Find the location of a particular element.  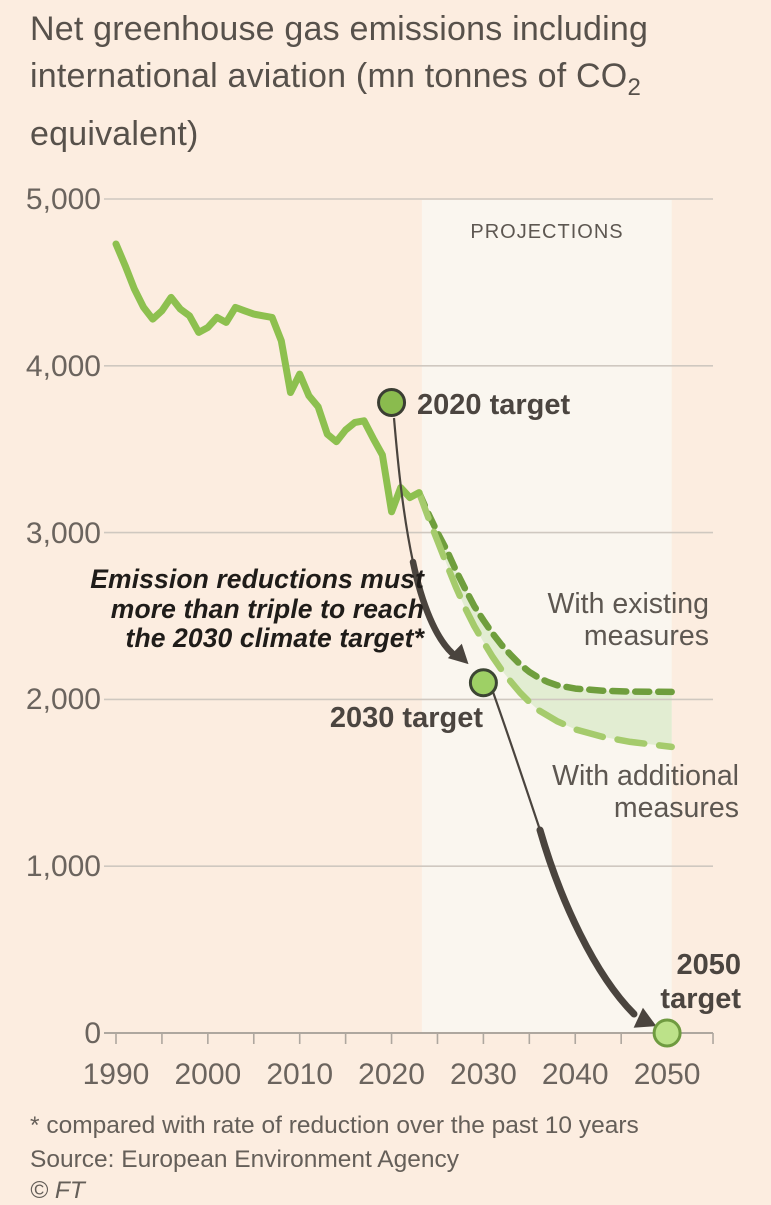

ft-credit: © FT is located at coordinates (57, 1190).